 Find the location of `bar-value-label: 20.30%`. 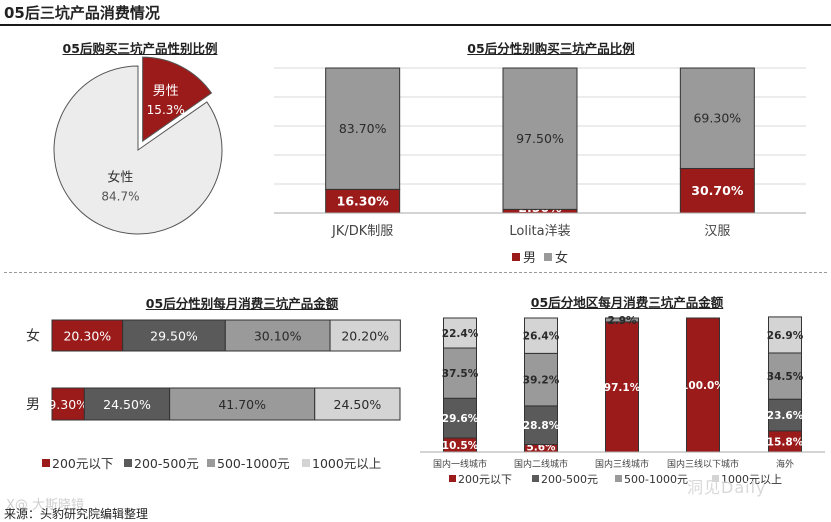

bar-value-label: 20.30% is located at coordinates (87, 336).